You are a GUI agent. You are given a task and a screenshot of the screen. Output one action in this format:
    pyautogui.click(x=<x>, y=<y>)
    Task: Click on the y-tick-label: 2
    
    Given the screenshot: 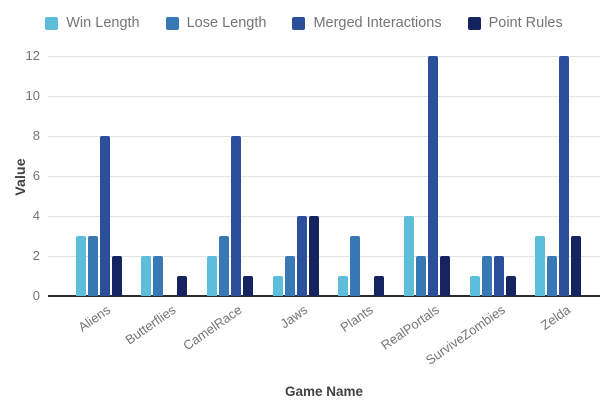 What is the action you would take?
    pyautogui.click(x=36, y=255)
    